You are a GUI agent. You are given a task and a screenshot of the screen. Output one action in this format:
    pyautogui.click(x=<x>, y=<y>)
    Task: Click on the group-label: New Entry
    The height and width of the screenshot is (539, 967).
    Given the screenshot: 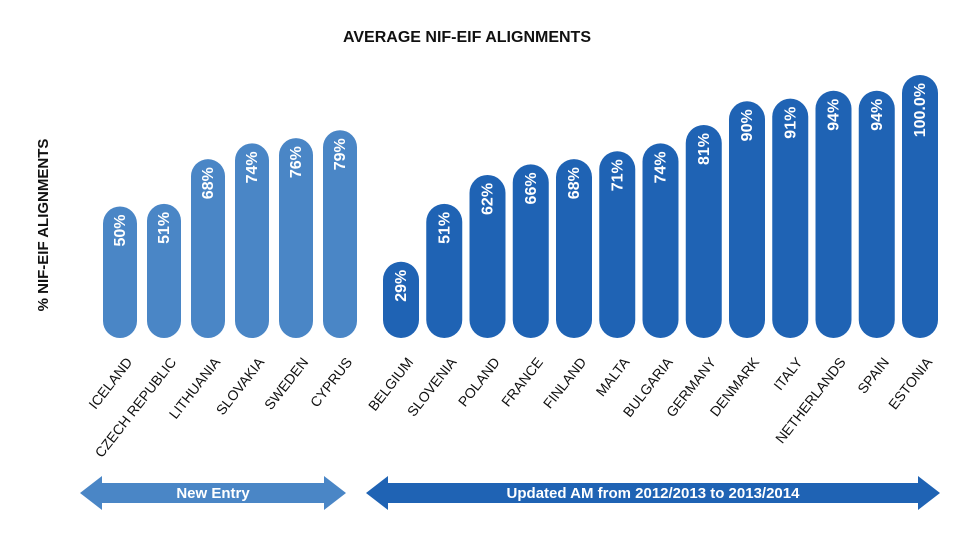 What is the action you would take?
    pyautogui.click(x=213, y=493)
    